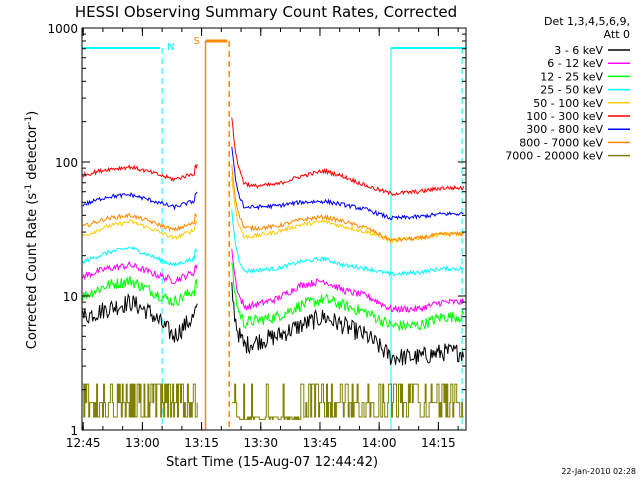 Image resolution: width=640 pixels, height=480 pixels. I want to click on series-line-5-seg1, so click(348, 157).